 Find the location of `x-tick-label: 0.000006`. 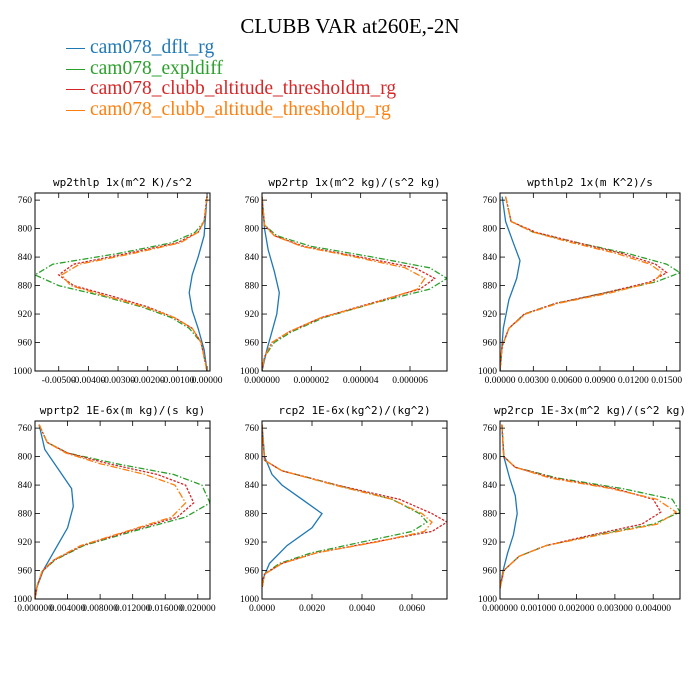

x-tick-label: 0.000006 is located at coordinates (410, 381).